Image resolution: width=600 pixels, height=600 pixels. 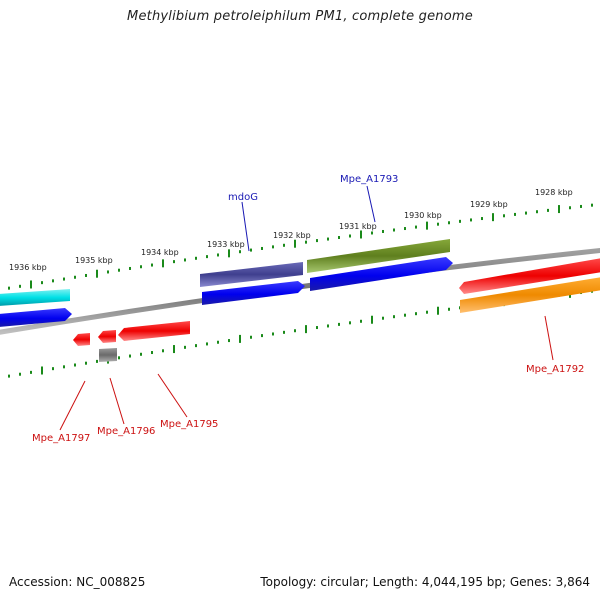 What do you see at coordinates (154, 331) in the screenshot?
I see `gene-feature-Mpe_A1795` at bounding box center [154, 331].